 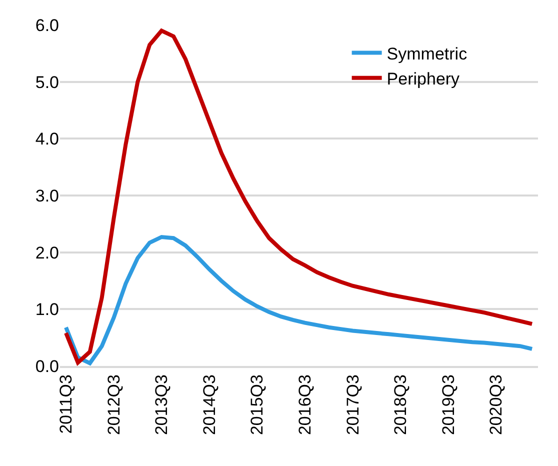 I want to click on y-tick-label: 4.0, so click(x=47, y=139).